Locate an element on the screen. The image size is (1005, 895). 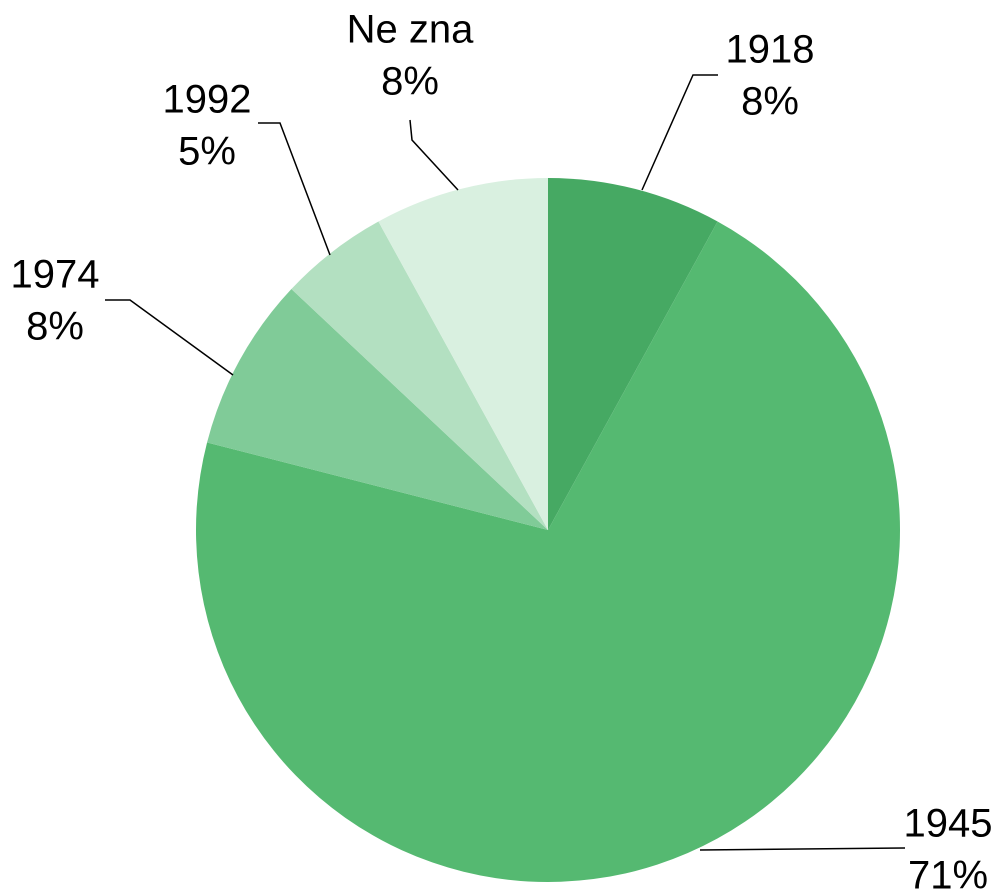
slice-label: 1918 is located at coordinates (770, 50).